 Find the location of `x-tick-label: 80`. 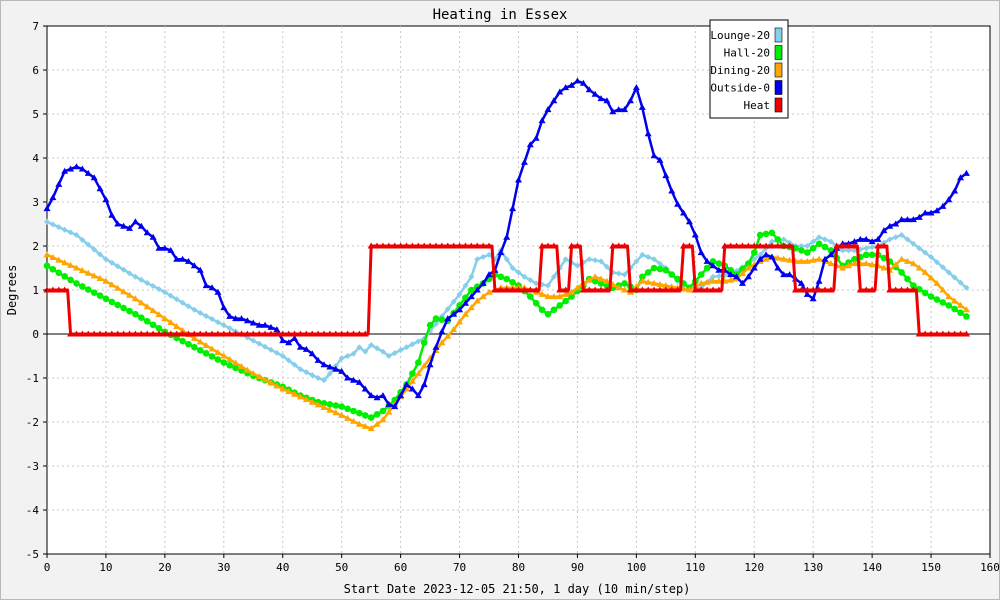

x-tick-label: 80 is located at coordinates (518, 567).